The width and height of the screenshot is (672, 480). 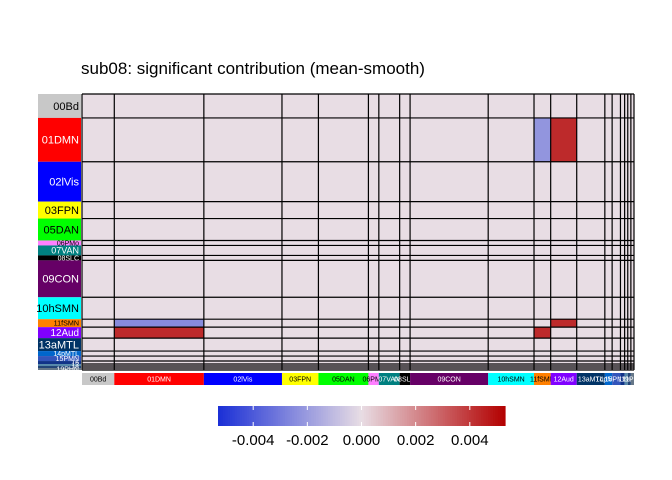 I want to click on row-label-15pmn: 15PMN, so click(x=67, y=359).